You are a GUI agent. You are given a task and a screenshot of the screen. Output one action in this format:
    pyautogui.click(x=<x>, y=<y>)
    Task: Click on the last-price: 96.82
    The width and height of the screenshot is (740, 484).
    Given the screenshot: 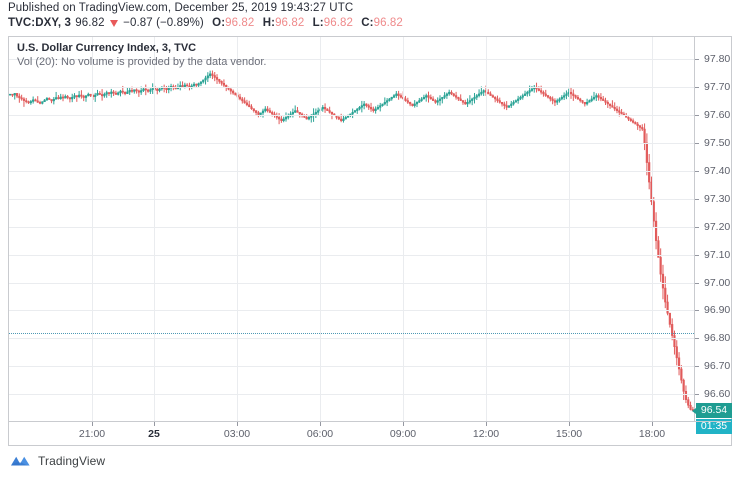 What is the action you would take?
    pyautogui.click(x=90, y=23)
    